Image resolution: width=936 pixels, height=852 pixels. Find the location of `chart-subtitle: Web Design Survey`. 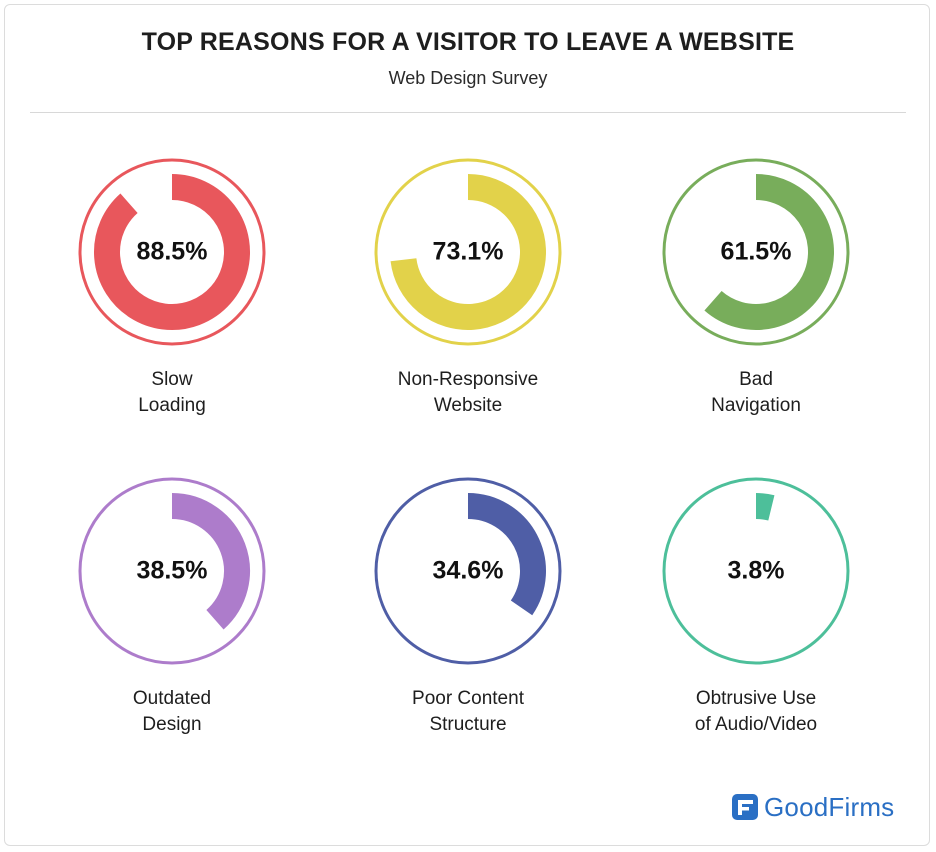

chart-subtitle: Web Design Survey is located at coordinates (468, 78).